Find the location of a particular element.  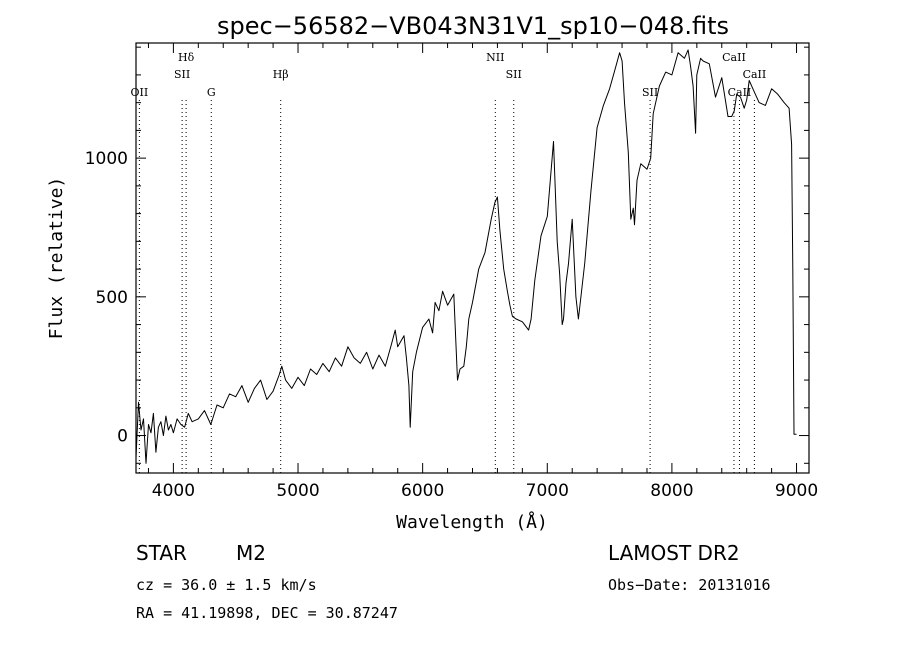

y-tick-label: 500 is located at coordinates (112, 298).